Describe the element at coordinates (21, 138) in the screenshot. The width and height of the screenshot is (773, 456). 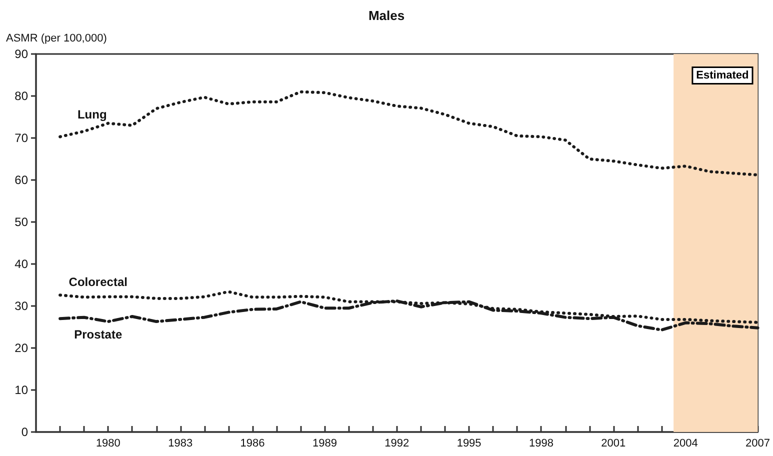
I see `y-tick-label: 70` at that location.